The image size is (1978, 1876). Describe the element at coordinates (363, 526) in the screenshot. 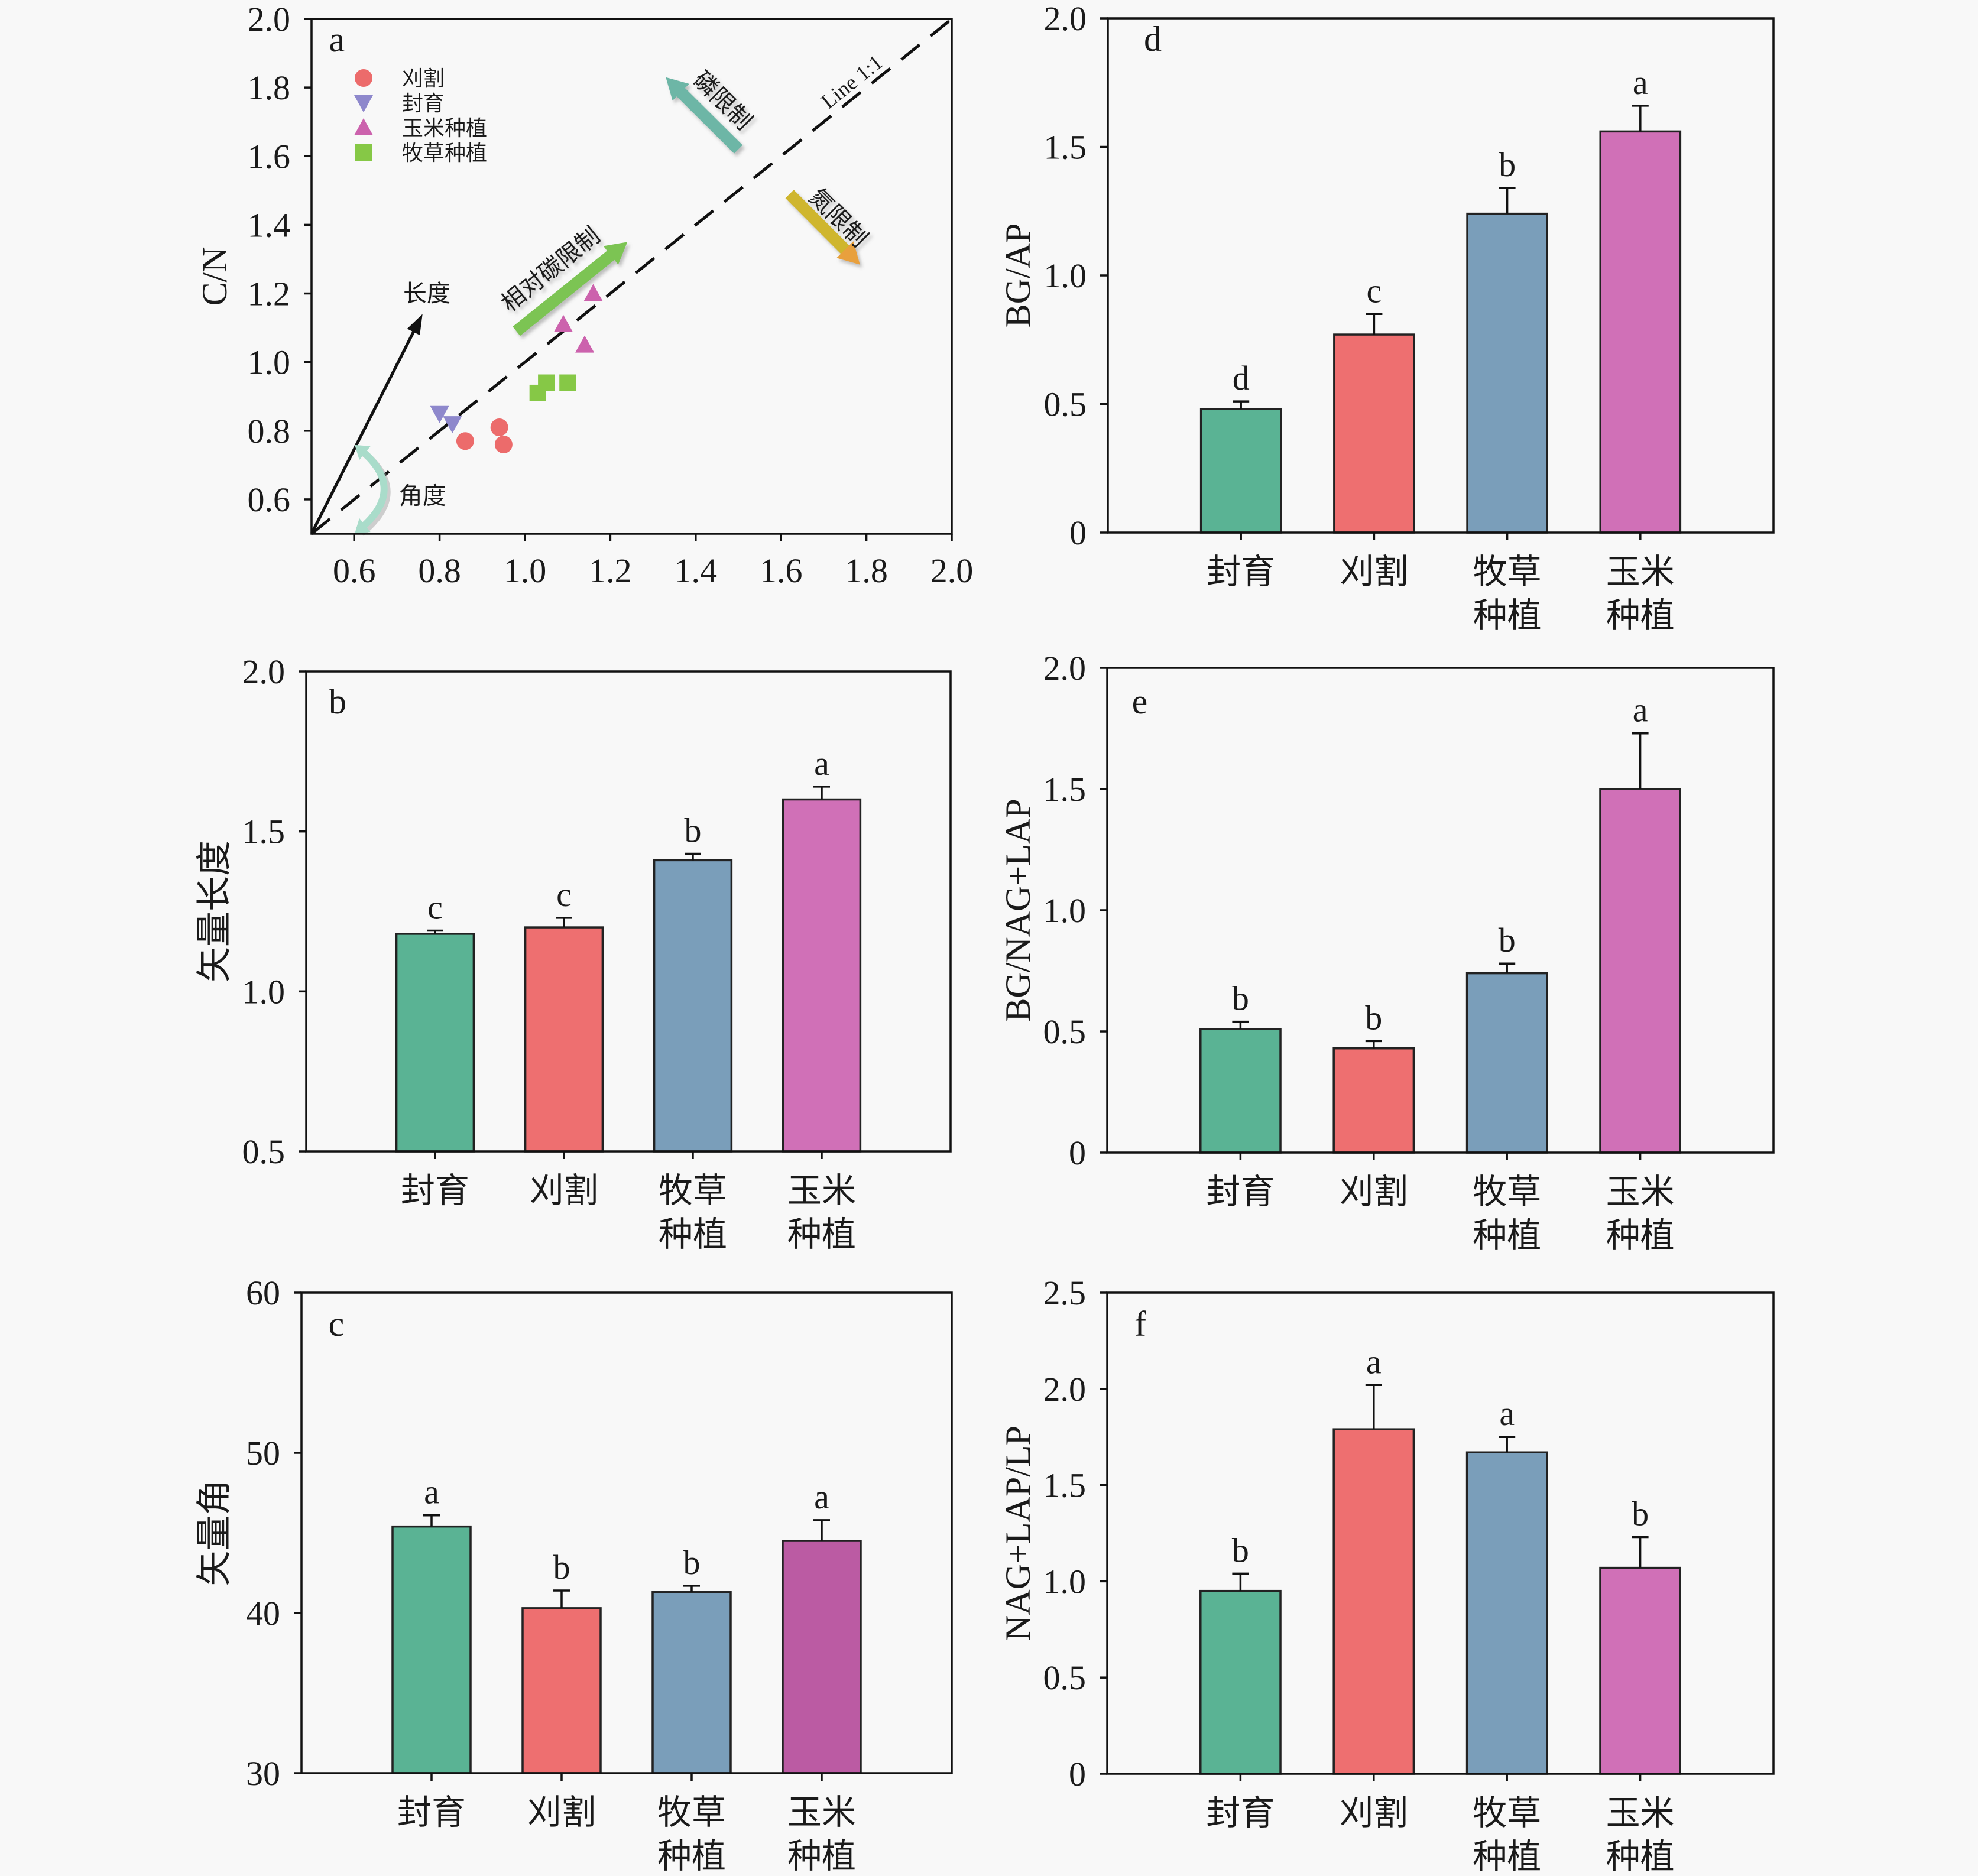

I see `angle-arc-head-end` at that location.